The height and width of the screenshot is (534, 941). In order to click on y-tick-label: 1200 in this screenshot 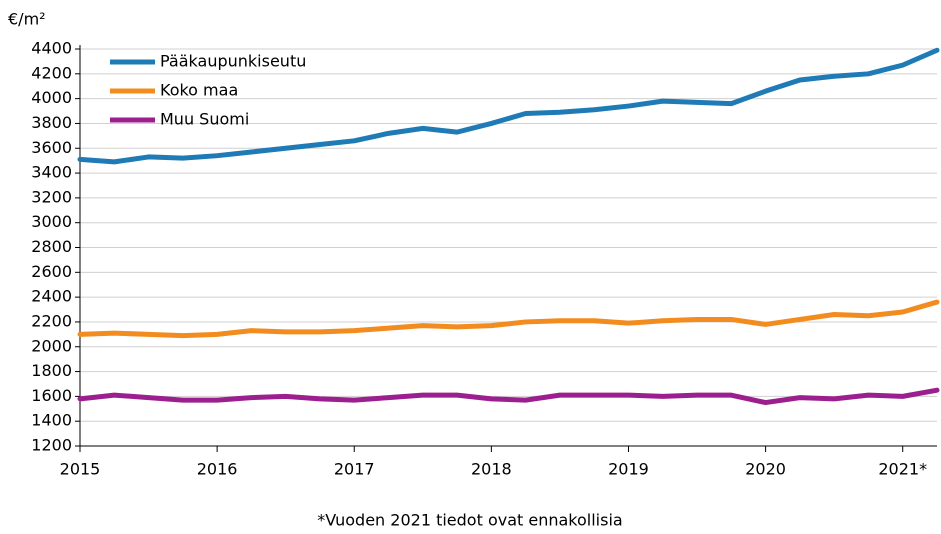, I will do `click(51, 445)`.